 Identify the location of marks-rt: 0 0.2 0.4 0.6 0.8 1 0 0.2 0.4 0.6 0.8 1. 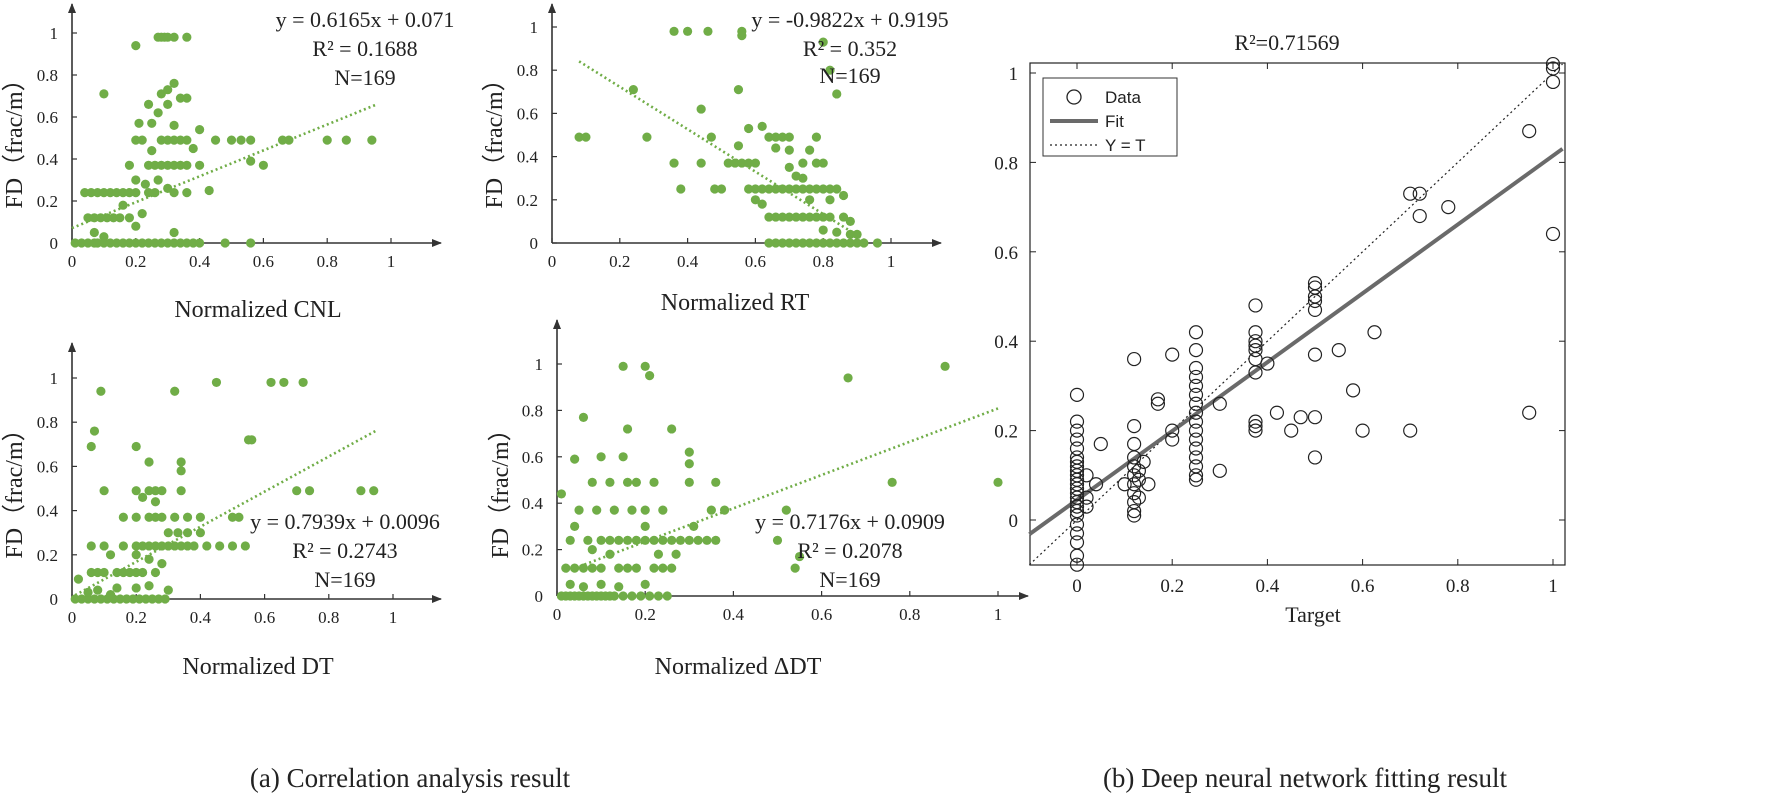
(729, 137).